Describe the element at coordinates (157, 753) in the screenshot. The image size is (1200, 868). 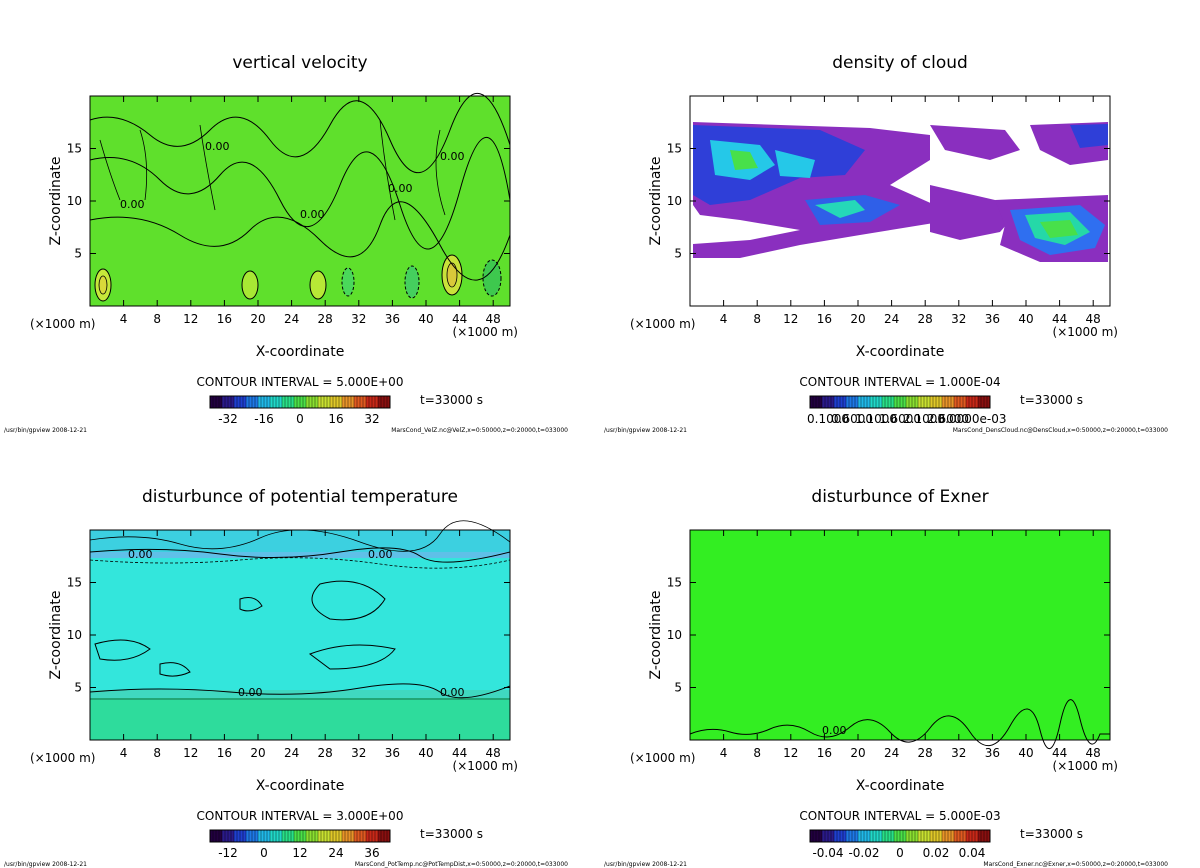
I see `x-tick-label: 8` at that location.